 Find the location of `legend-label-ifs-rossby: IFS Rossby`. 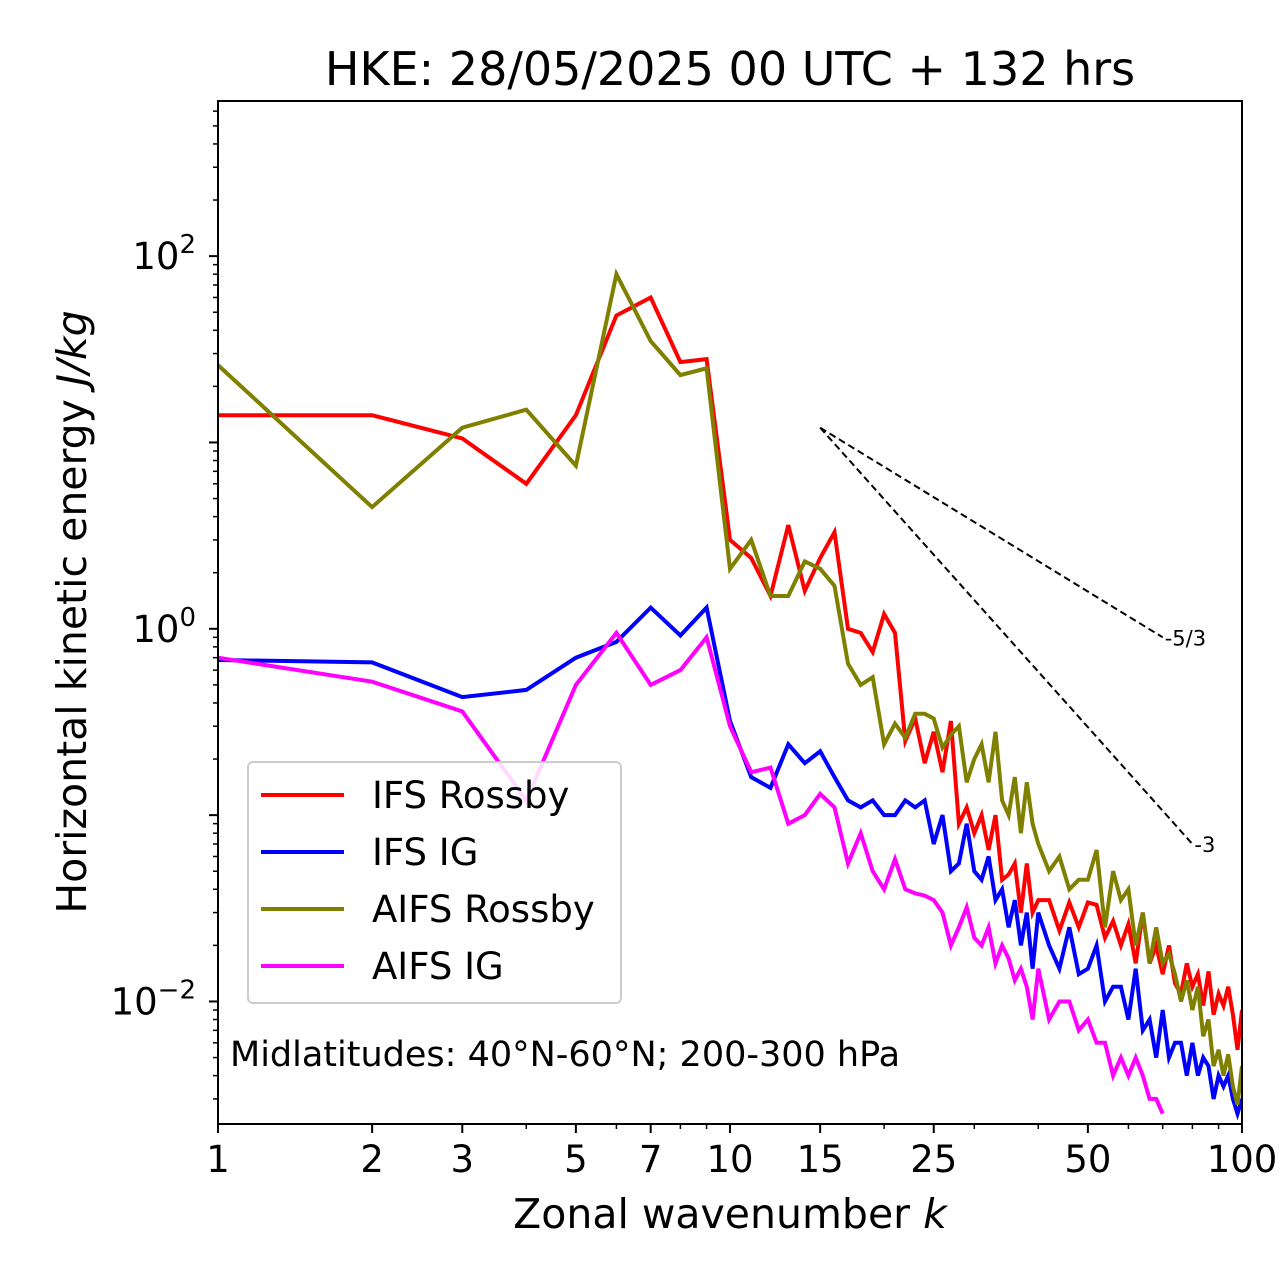

legend-label-ifs-rossby: IFS Rossby is located at coordinates (470, 795).